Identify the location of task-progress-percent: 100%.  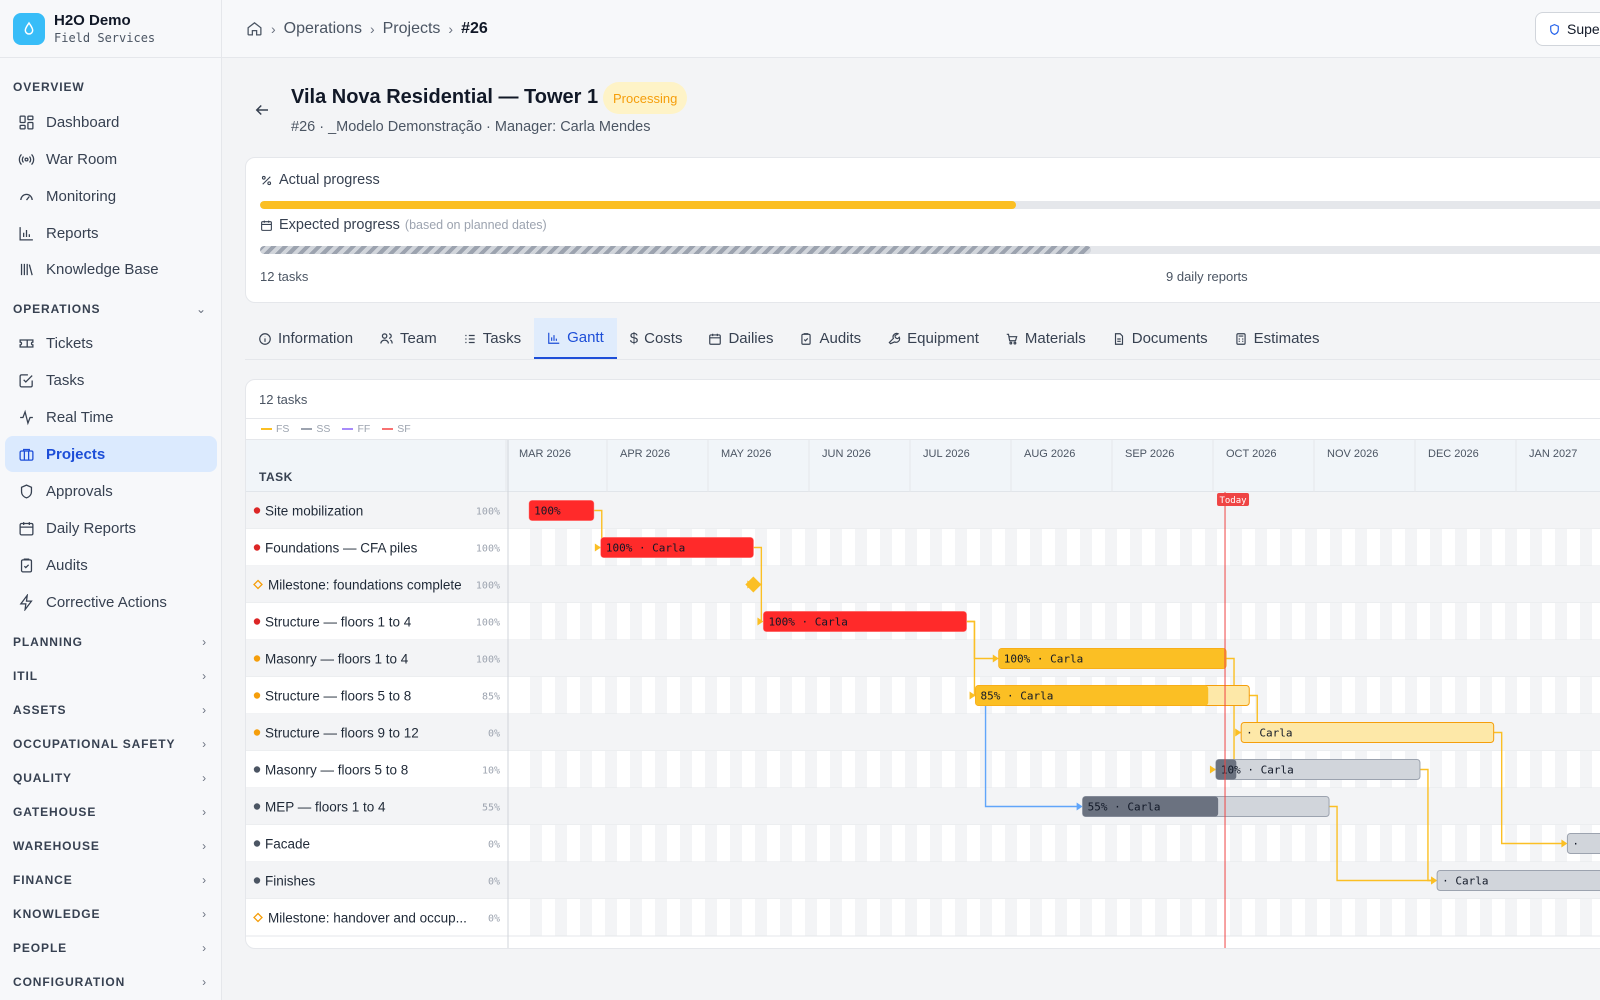
(488, 512).